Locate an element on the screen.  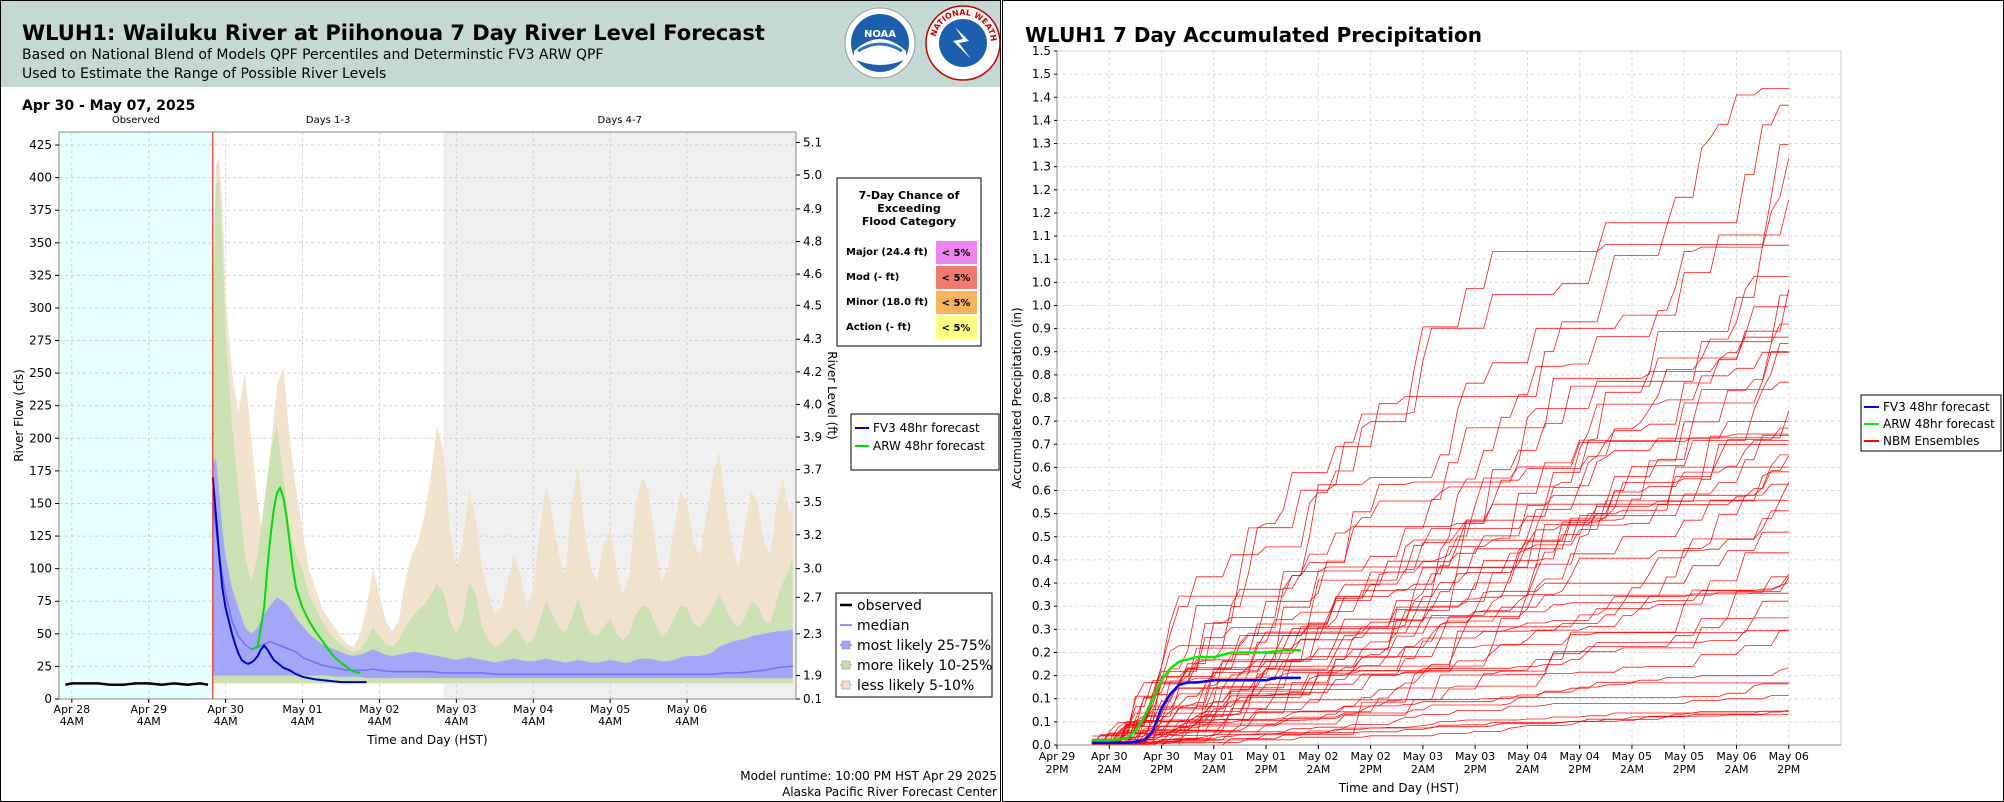
y-tick-label: 350 is located at coordinates (40, 243).